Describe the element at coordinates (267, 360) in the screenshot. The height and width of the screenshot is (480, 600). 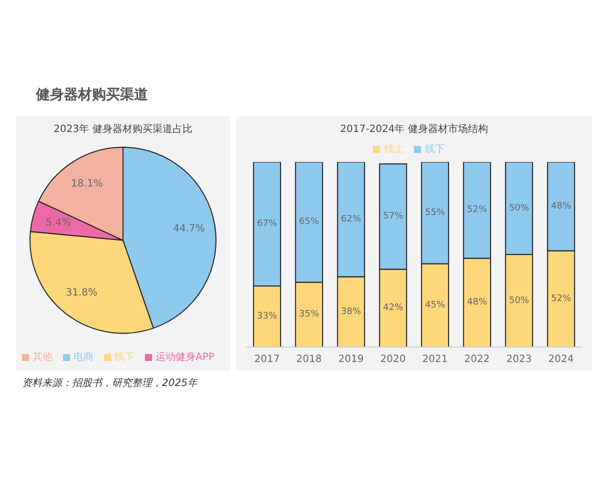
I see `x-tick-label: 2017` at that location.